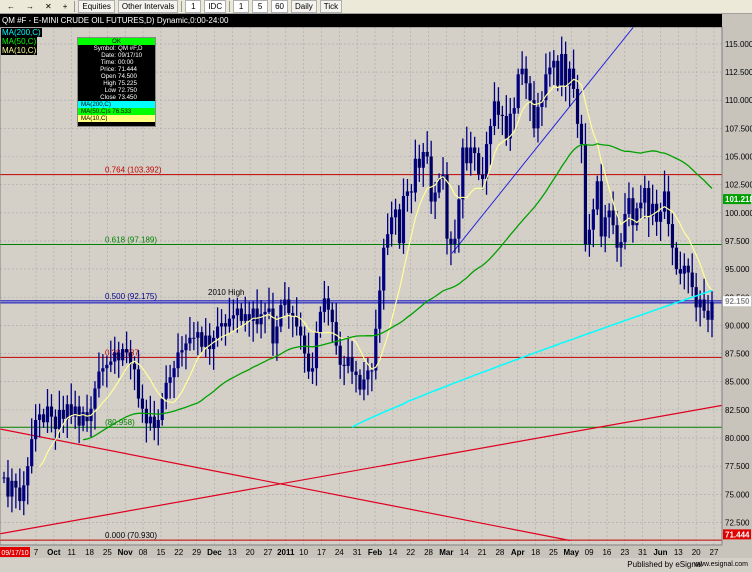 This screenshot has height=572, width=752. I want to click on date-tick-label: 31, so click(357, 552).